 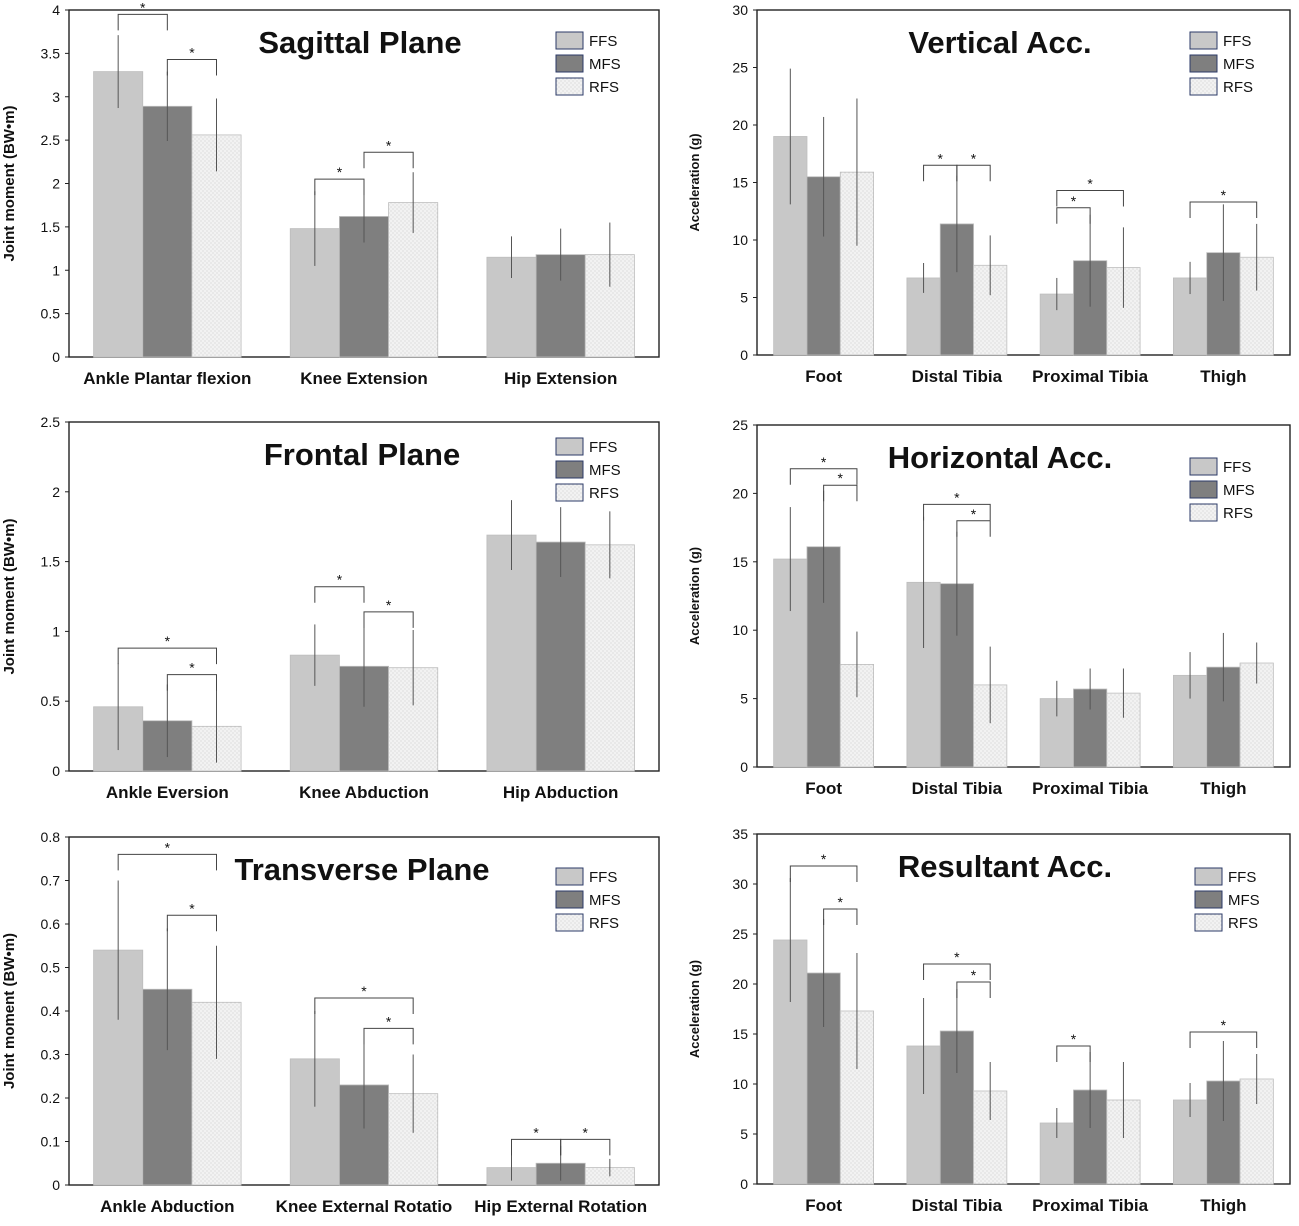 I want to click on chart-title: Sagittal Plane, so click(x=359, y=42).